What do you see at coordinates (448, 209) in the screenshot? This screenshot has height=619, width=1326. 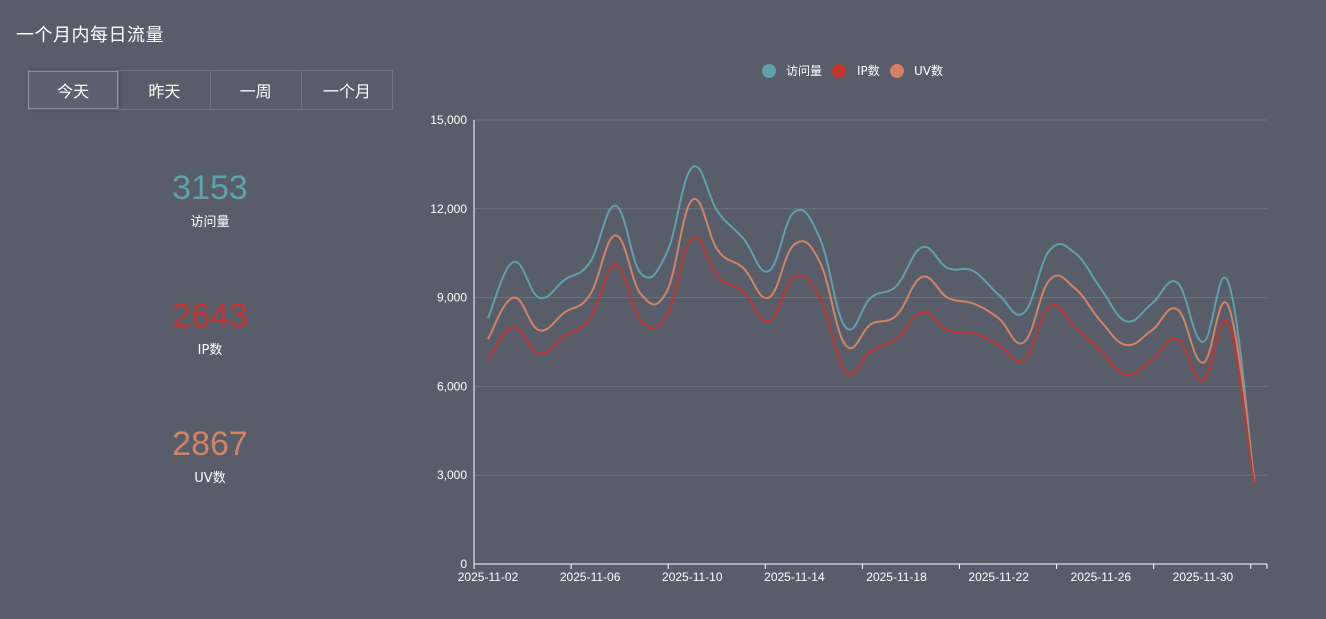 I see `y-tick-label: 12,000` at bounding box center [448, 209].